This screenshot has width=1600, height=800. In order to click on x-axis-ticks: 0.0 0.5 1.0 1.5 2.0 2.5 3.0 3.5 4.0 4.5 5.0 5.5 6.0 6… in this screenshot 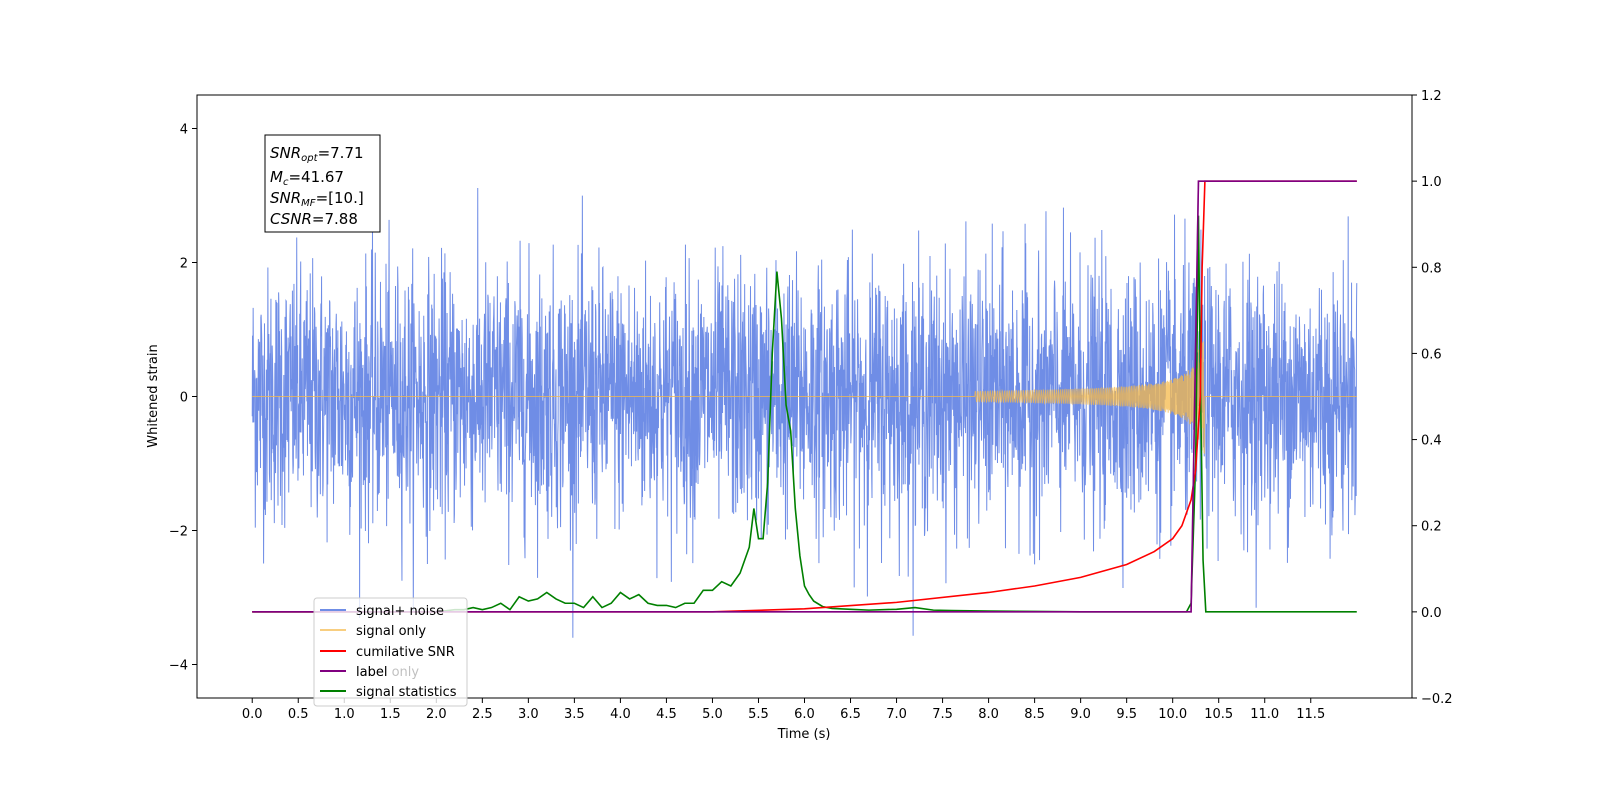, I will do `click(783, 710)`.